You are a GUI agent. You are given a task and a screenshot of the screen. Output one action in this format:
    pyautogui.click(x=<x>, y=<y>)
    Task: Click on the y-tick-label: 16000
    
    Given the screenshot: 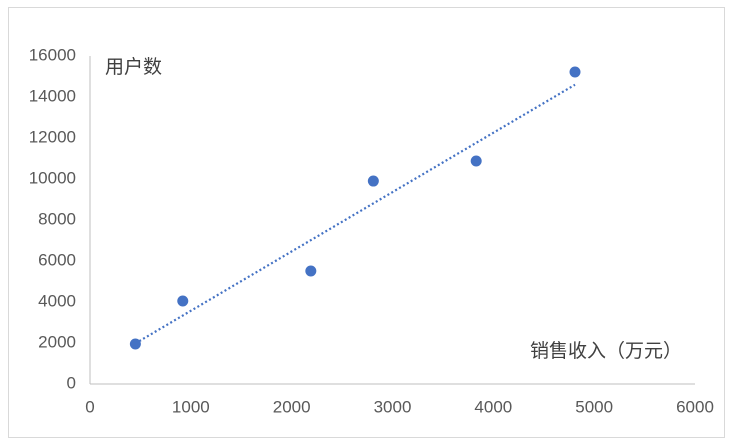 What is the action you would take?
    pyautogui.click(x=52, y=54)
    